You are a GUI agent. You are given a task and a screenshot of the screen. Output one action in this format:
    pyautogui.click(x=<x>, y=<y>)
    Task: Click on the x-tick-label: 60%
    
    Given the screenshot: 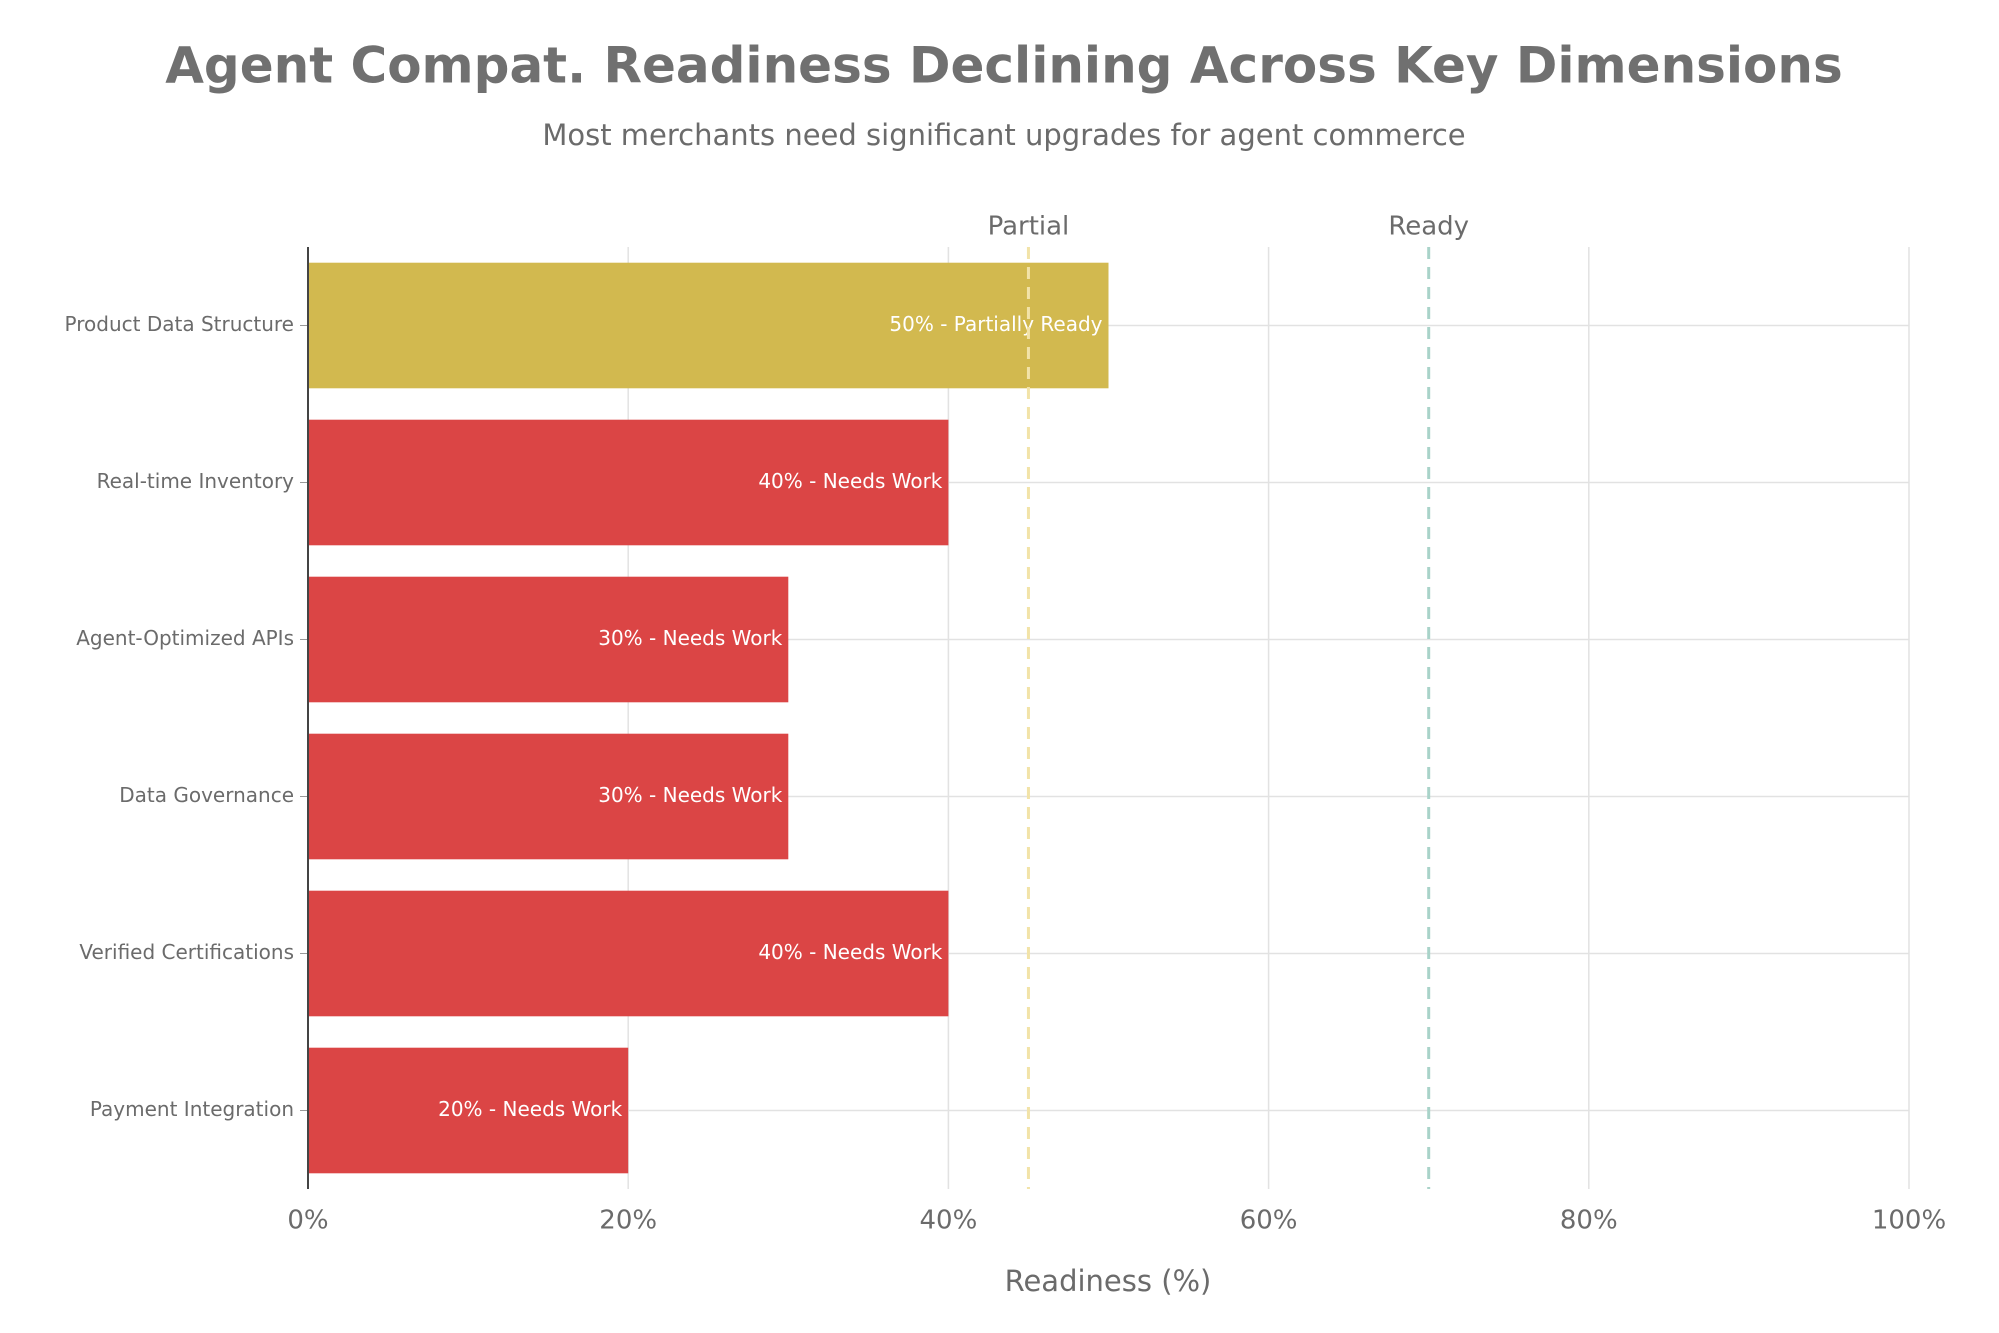 What is the action you would take?
    pyautogui.click(x=1269, y=1221)
    